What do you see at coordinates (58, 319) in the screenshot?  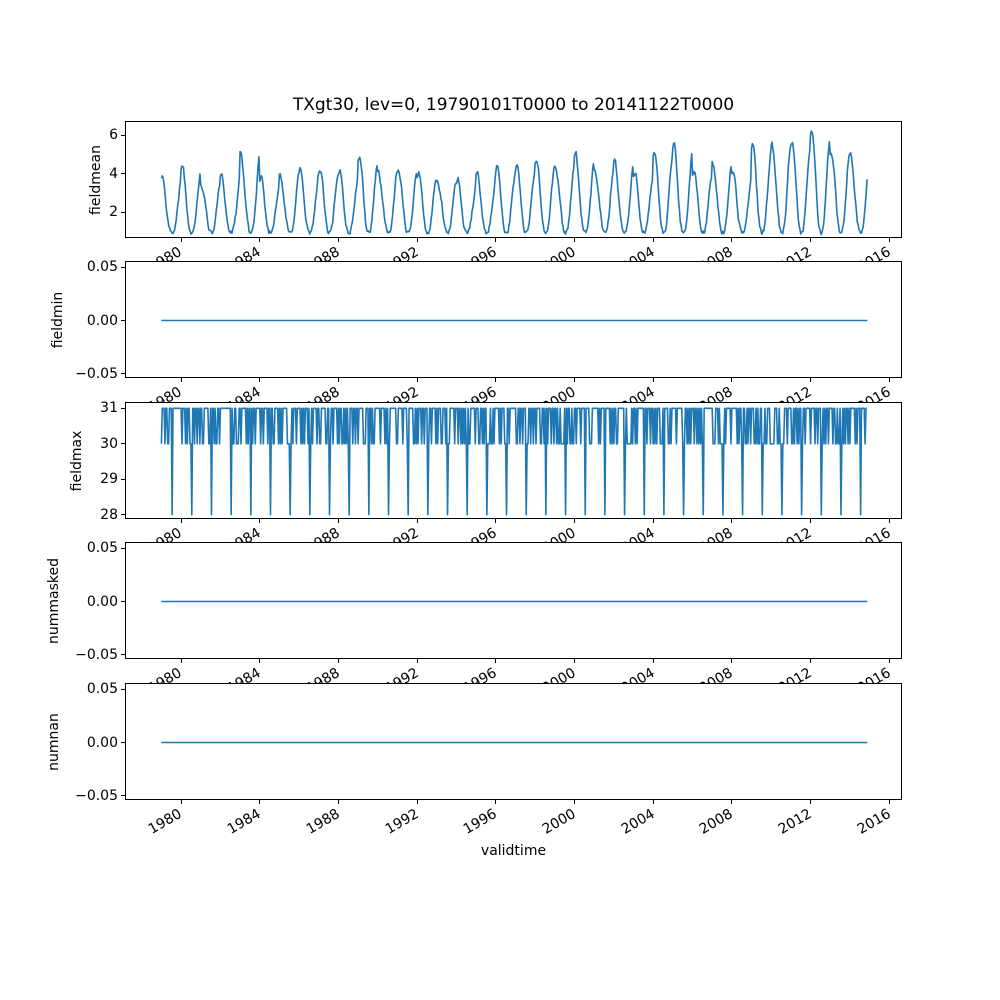 I see `y-axis-label-fieldmin: fieldmin` at bounding box center [58, 319].